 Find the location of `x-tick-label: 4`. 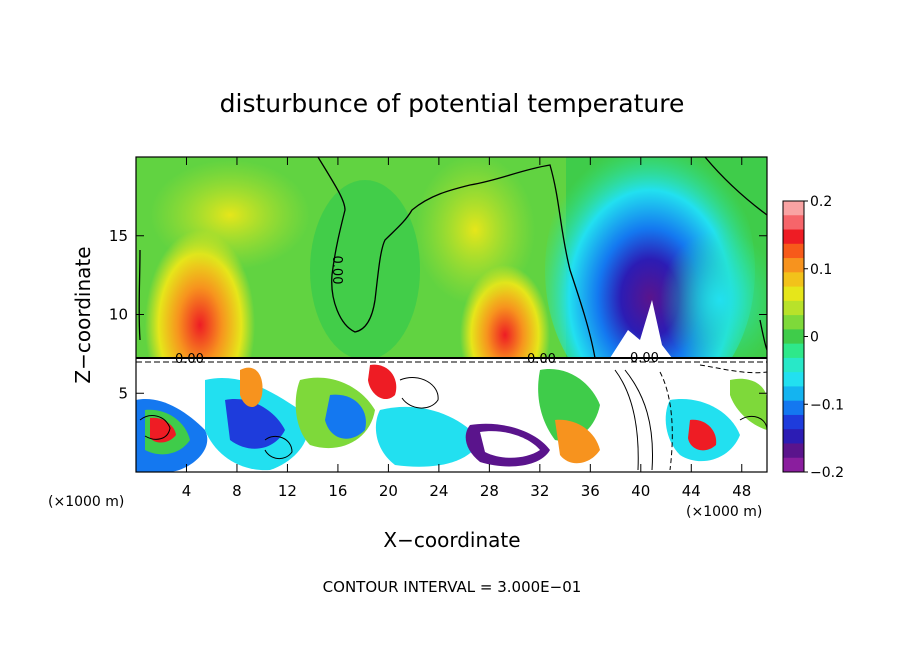

x-tick-label: 4 is located at coordinates (187, 491).